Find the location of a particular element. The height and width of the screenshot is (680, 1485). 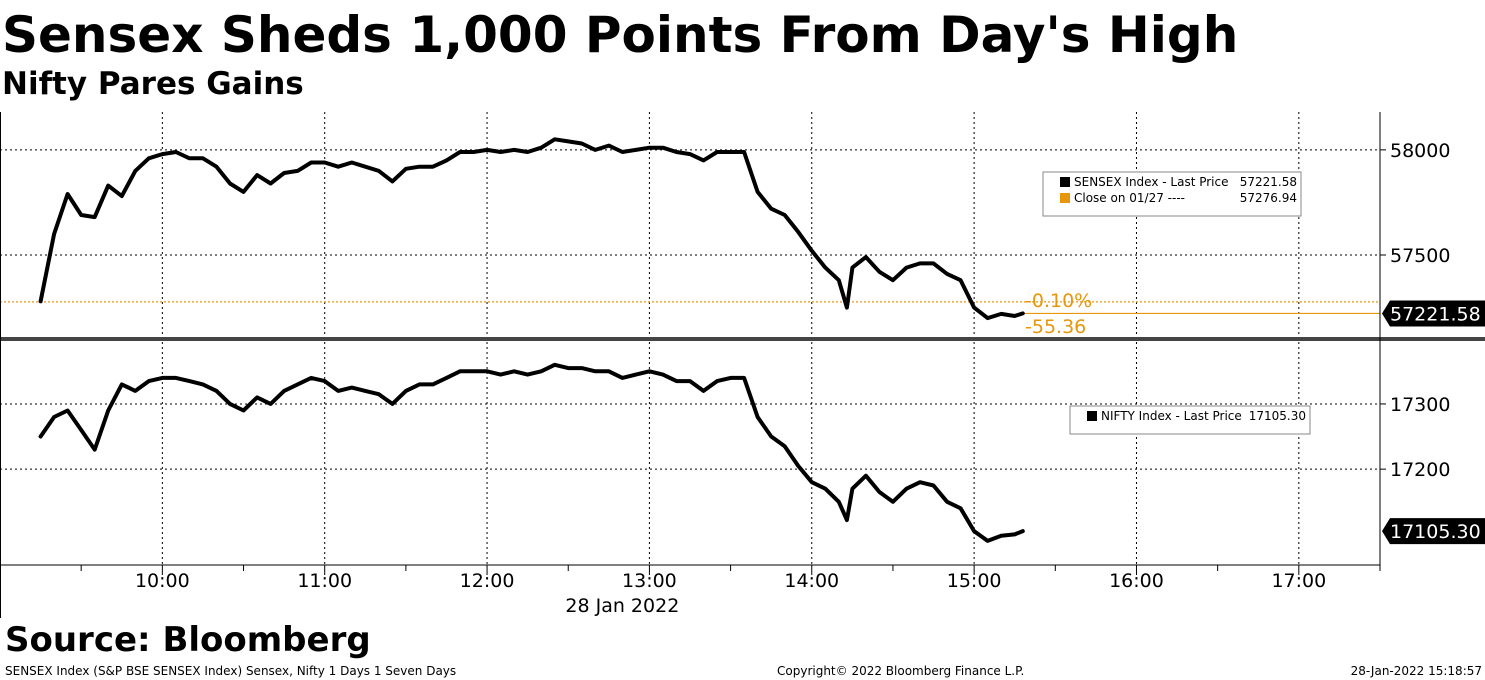

legend-label: SENSEX Index - Last Price is located at coordinates (1151, 182).